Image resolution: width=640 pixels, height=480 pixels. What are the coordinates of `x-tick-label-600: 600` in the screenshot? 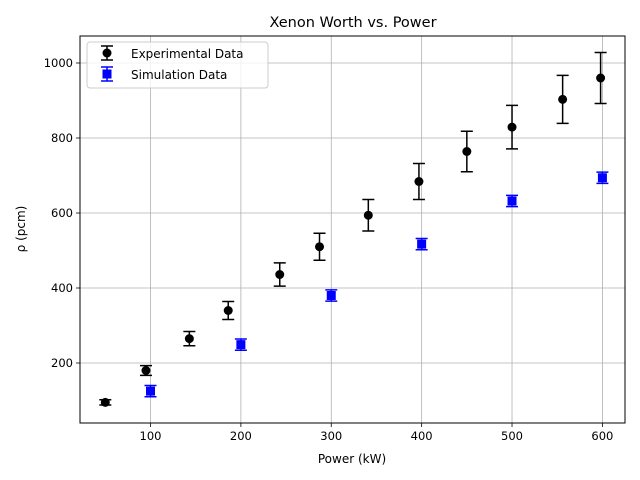 It's located at (602, 436).